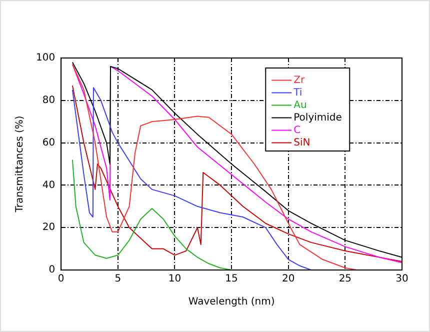  Describe the element at coordinates (175, 279) in the screenshot. I see `x-tick-label: 10` at that location.